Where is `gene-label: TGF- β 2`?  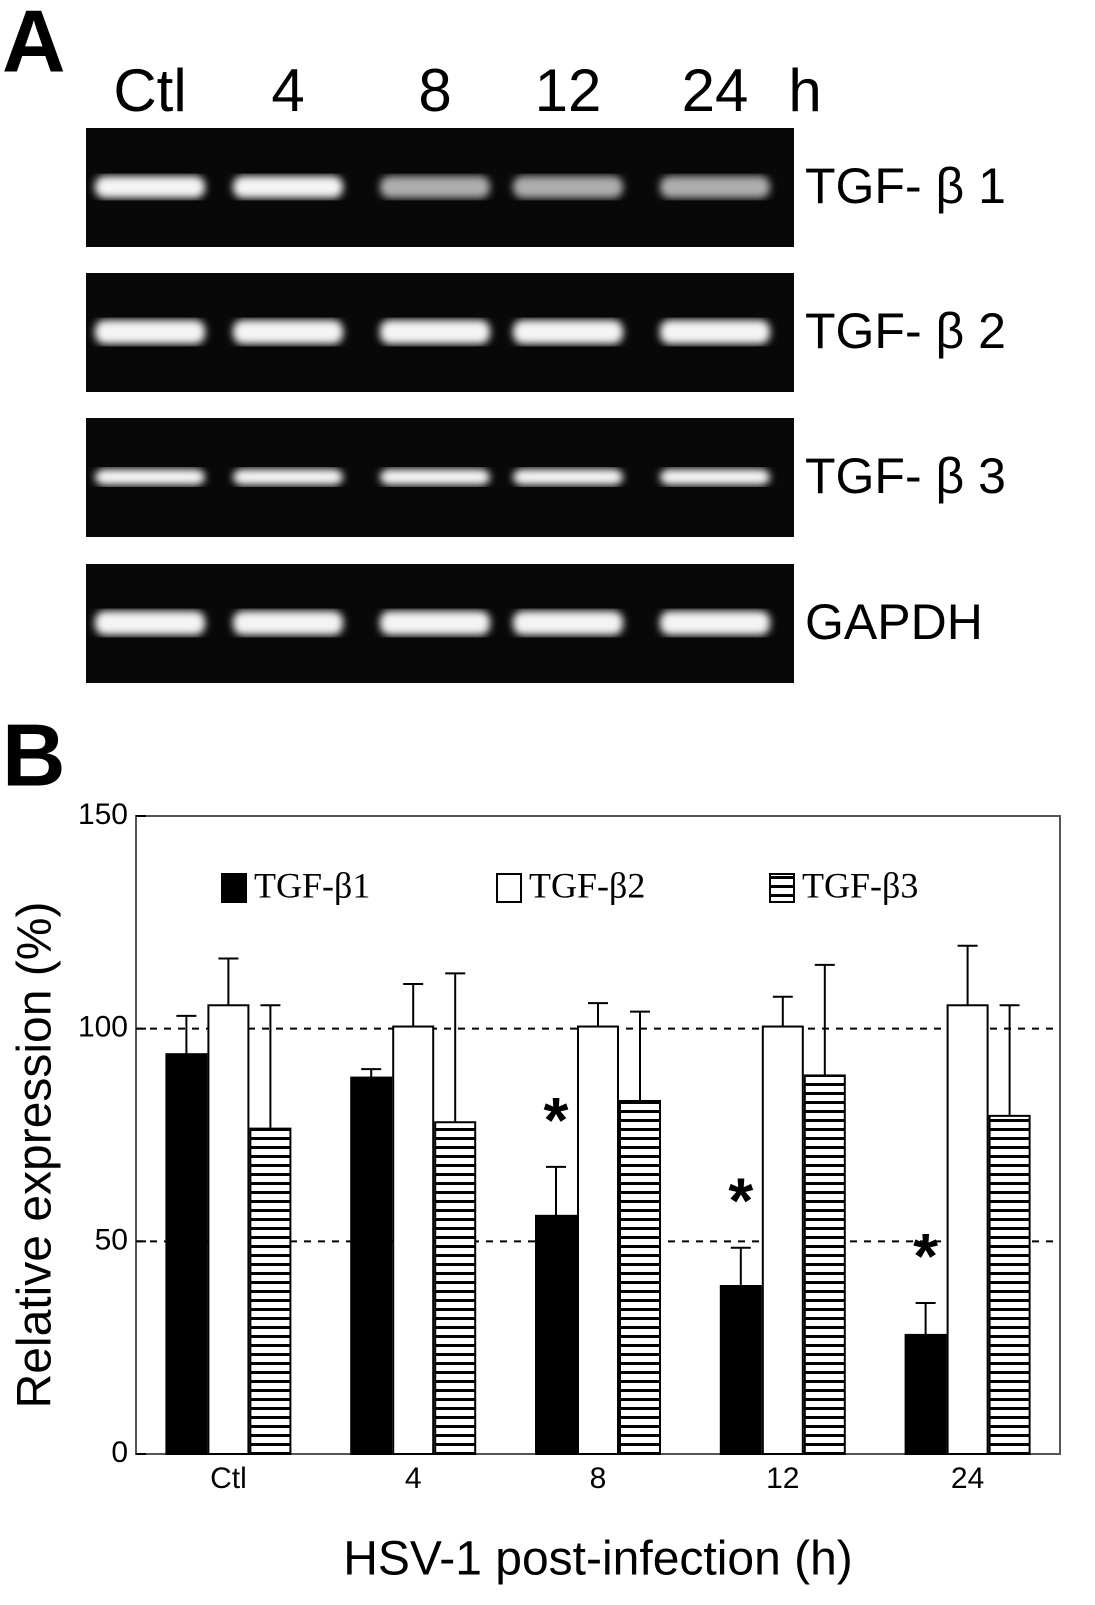 gene-label: TGF- β 2 is located at coordinates (905, 331).